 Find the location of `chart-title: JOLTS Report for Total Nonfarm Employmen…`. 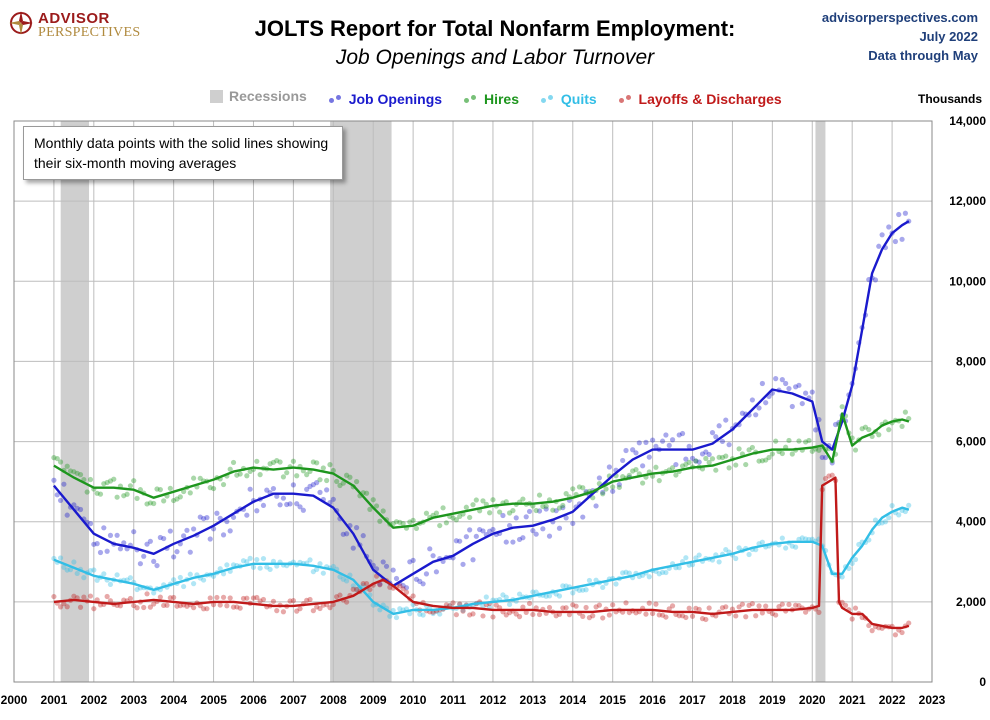

chart-title: JOLTS Report for Total Nonfarm Employmen… is located at coordinates (495, 28).